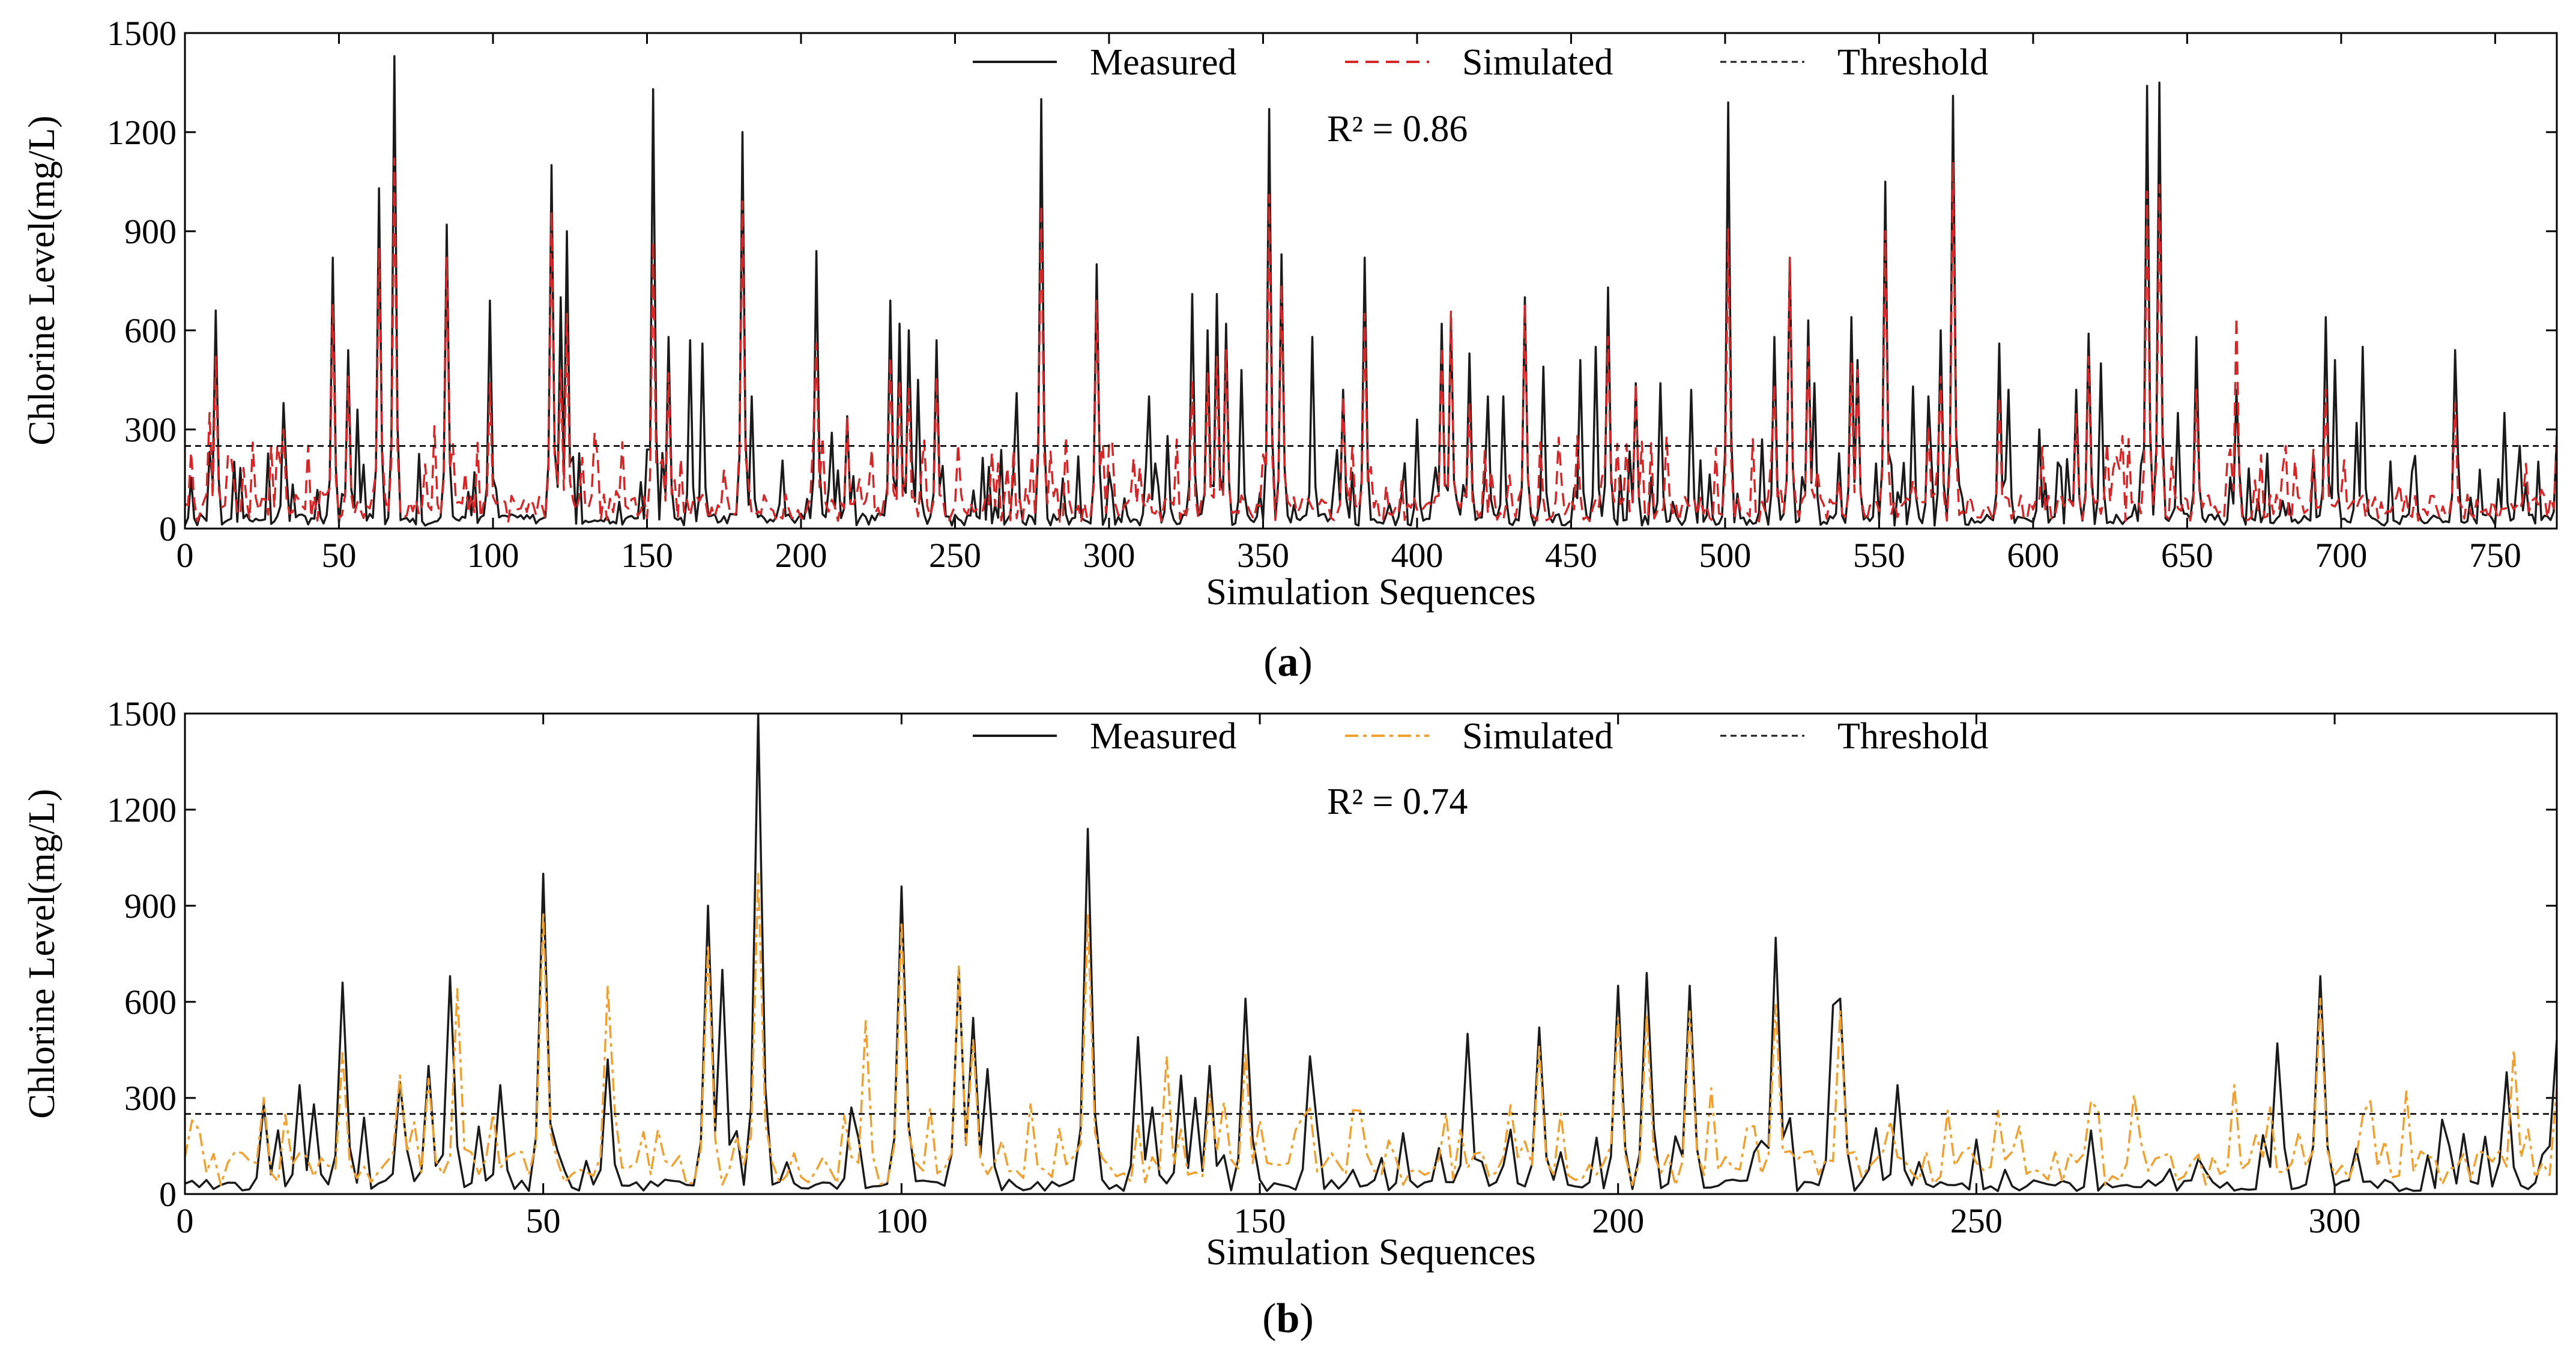 The width and height of the screenshot is (2576, 1352). Describe the element at coordinates (2335, 1220) in the screenshot. I see `panel-b-xtick-label-6: 300` at that location.